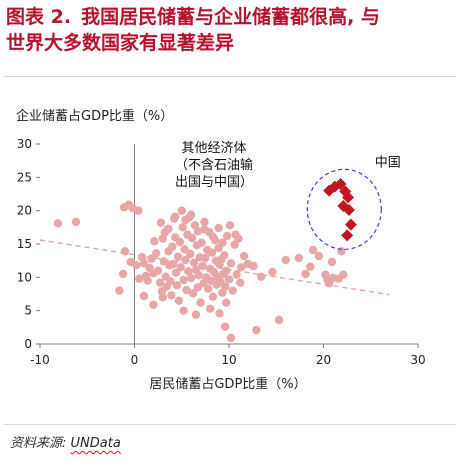  I want to click on trendline-group, so click(214, 267).